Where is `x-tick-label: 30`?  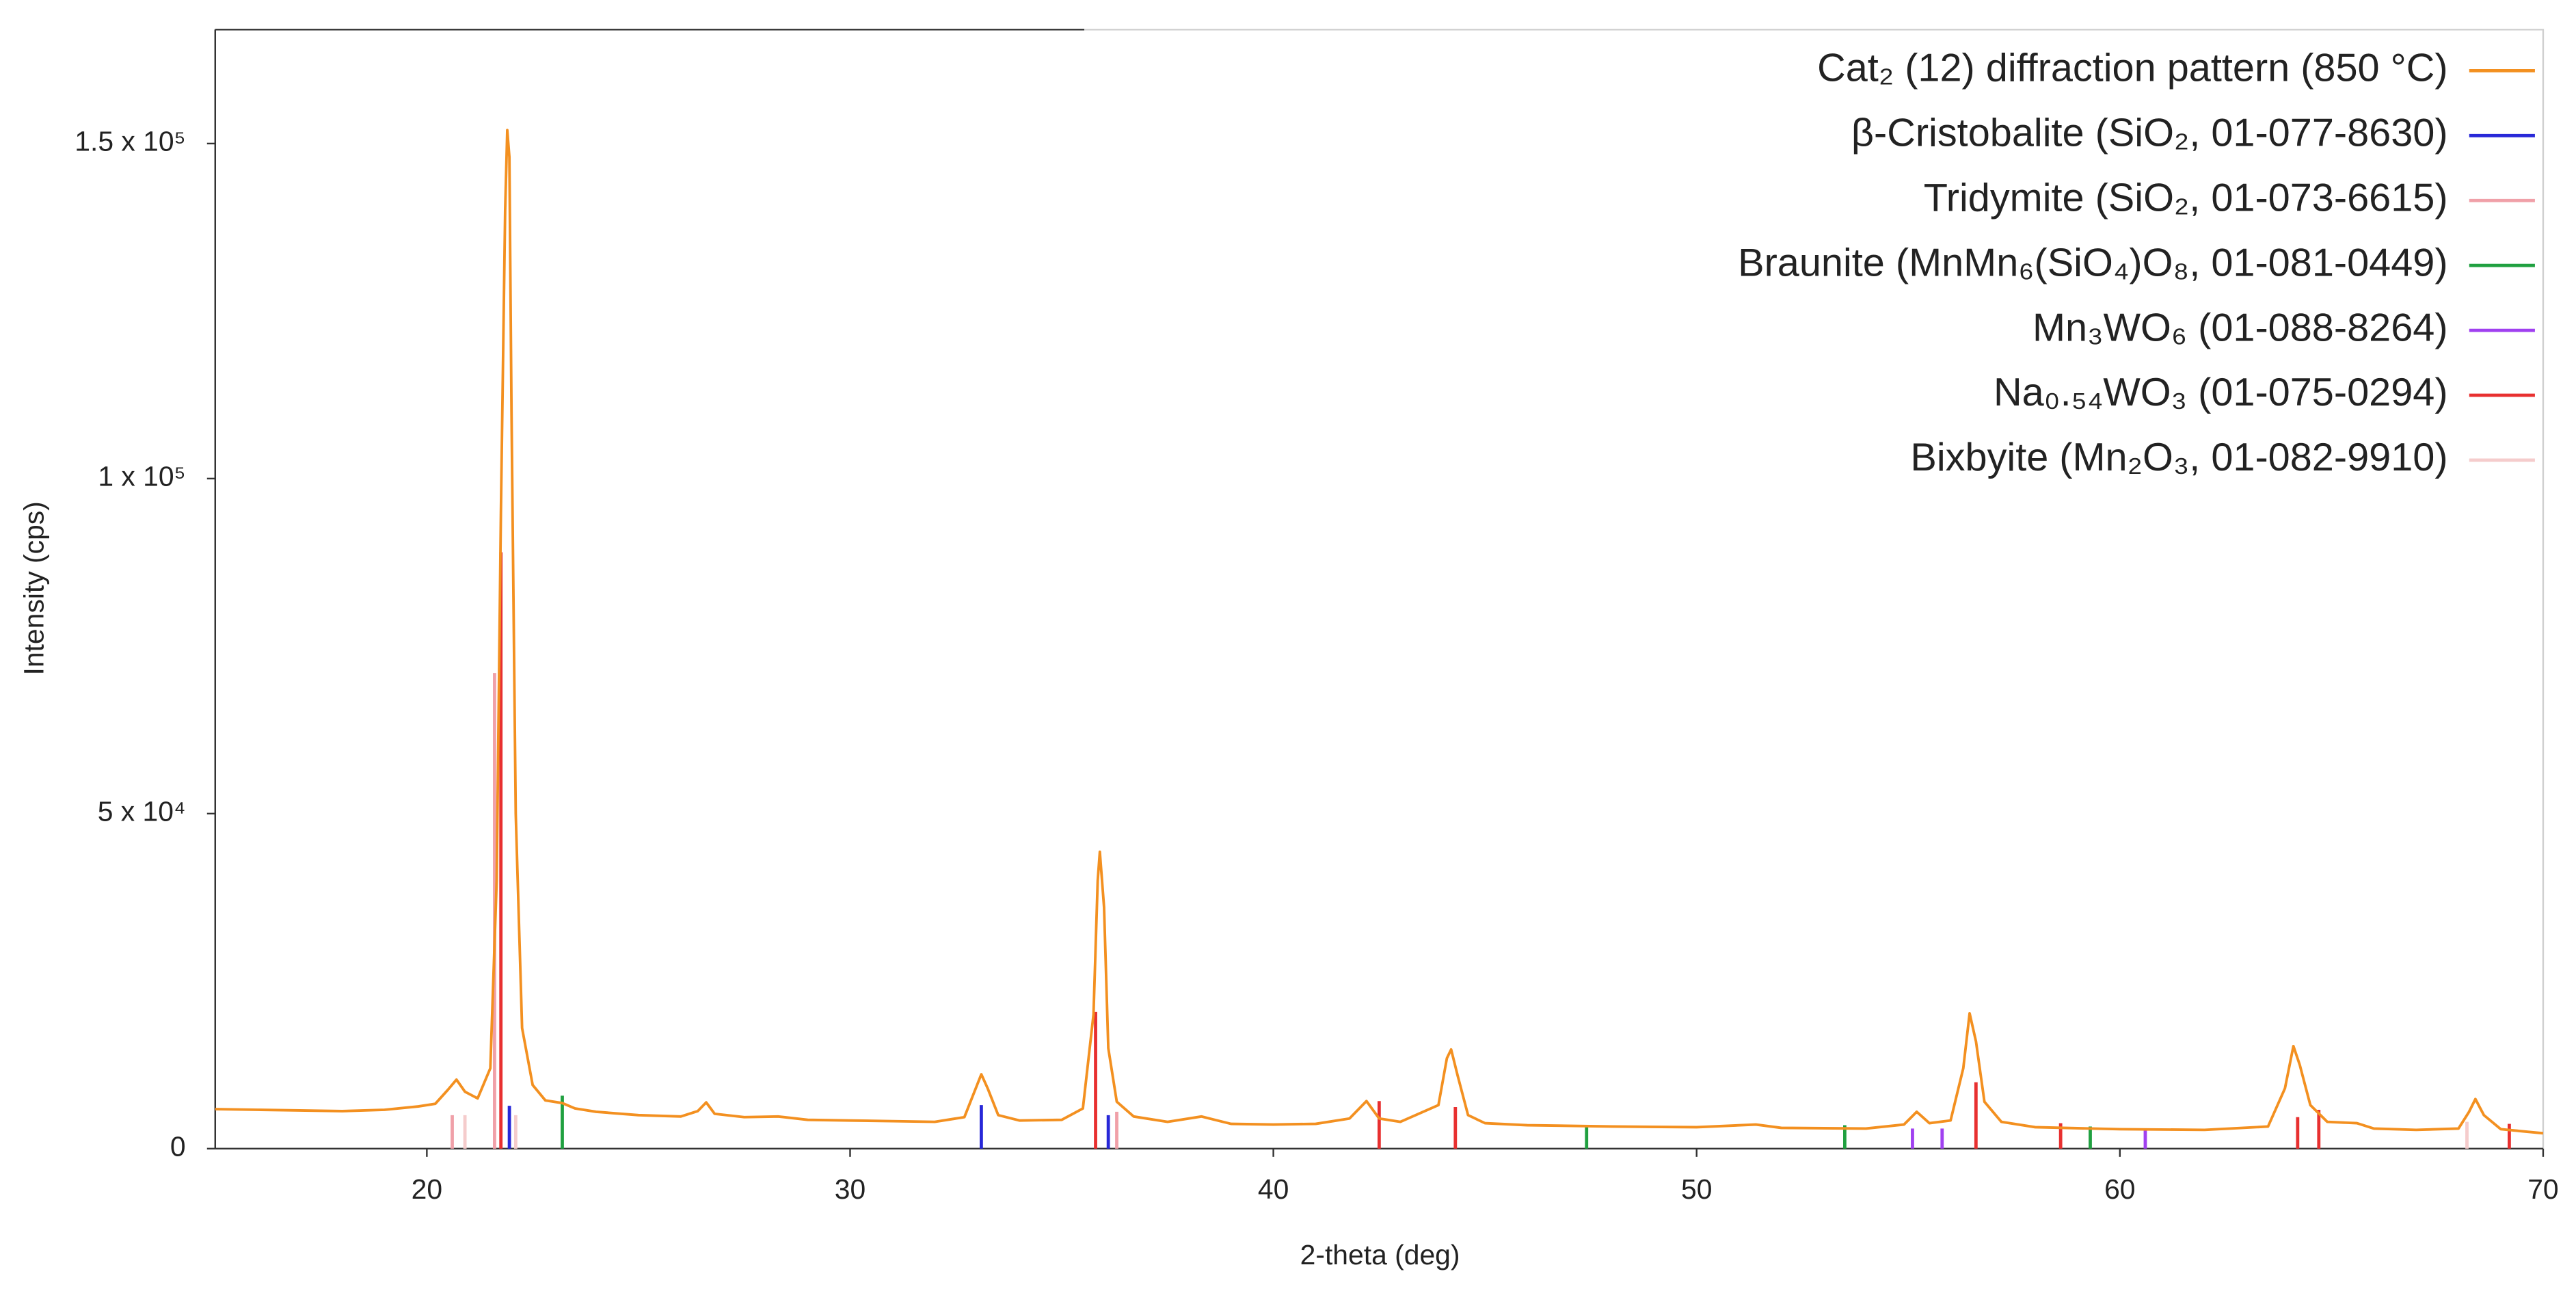
x-tick-label: 30 is located at coordinates (850, 1189).